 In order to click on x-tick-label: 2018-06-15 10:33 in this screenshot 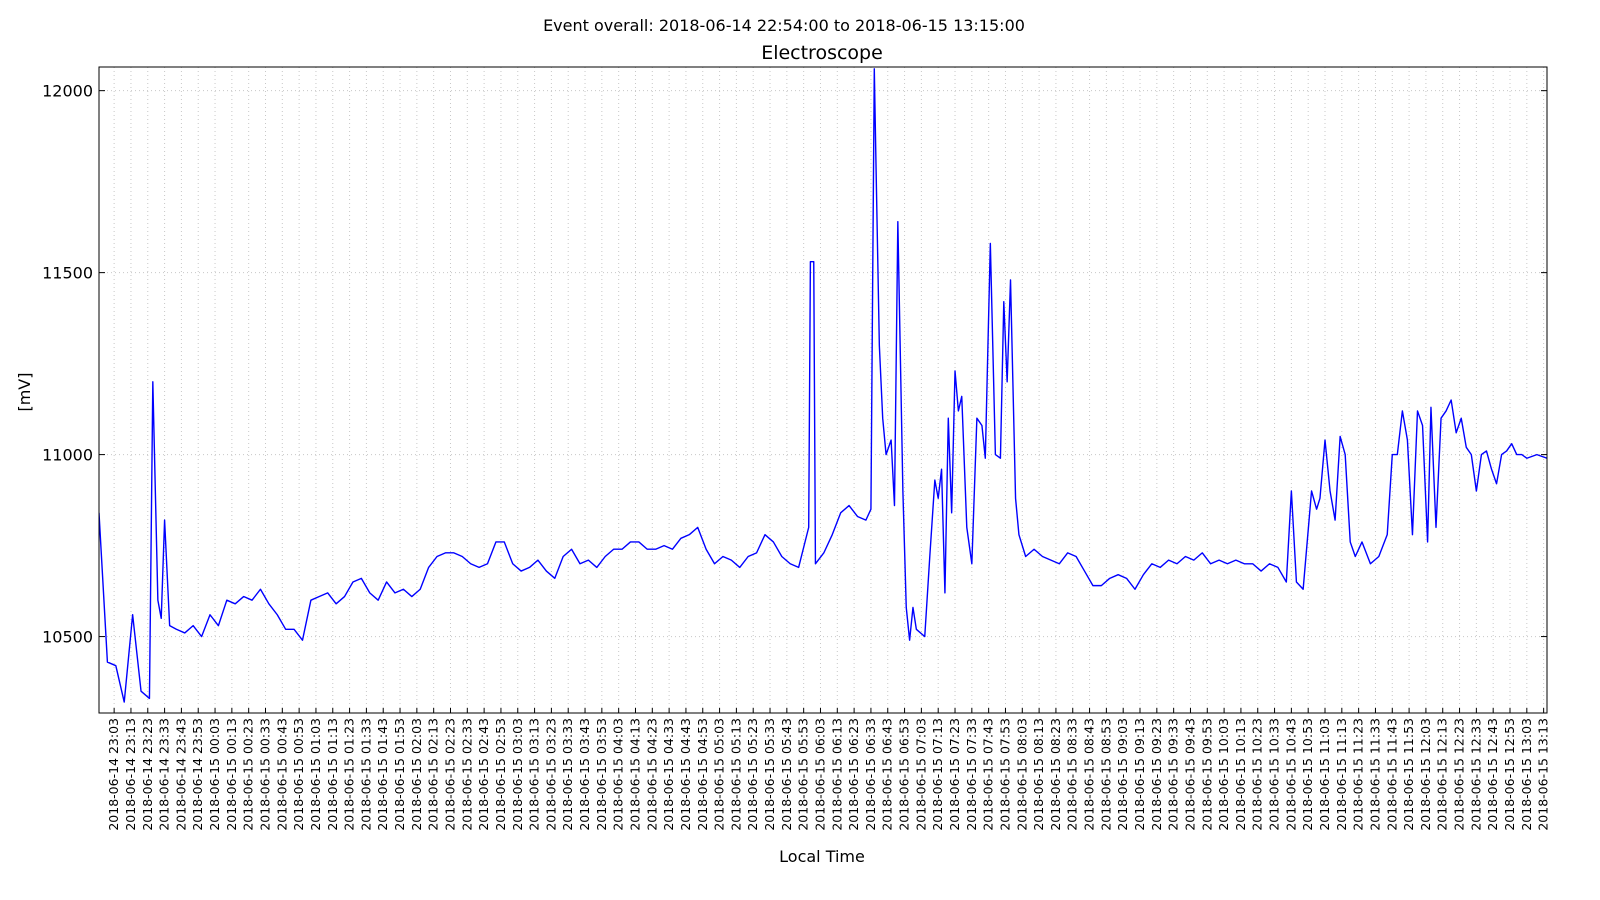, I will do `click(1274, 774)`.